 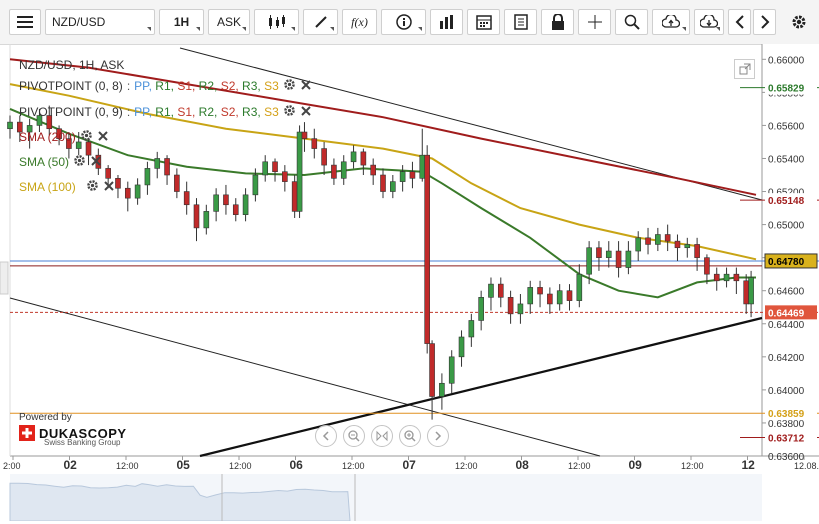 I want to click on report-button, so click(x=520, y=22).